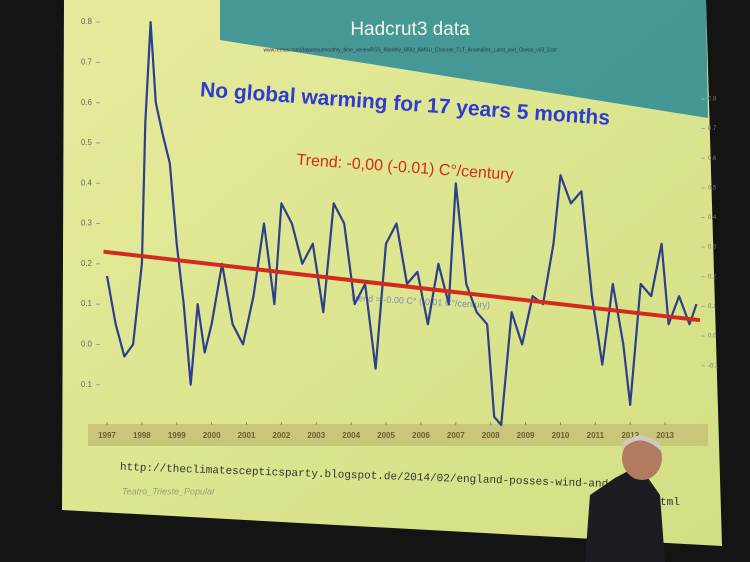  Describe the element at coordinates (712, 248) in the screenshot. I see `y2-tick-label: 0.3` at that location.